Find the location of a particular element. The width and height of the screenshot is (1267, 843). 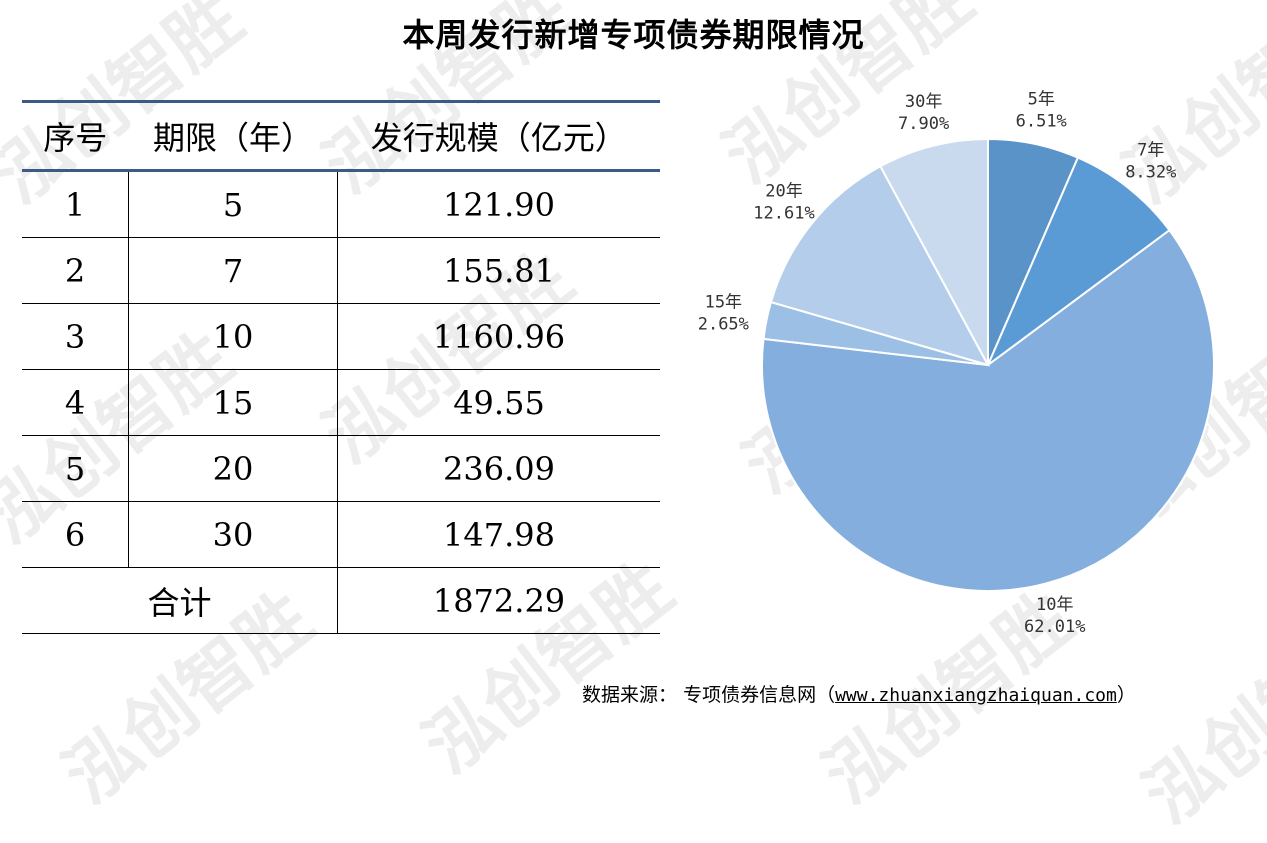

pie-slice-label: 5年 is located at coordinates (1041, 99).